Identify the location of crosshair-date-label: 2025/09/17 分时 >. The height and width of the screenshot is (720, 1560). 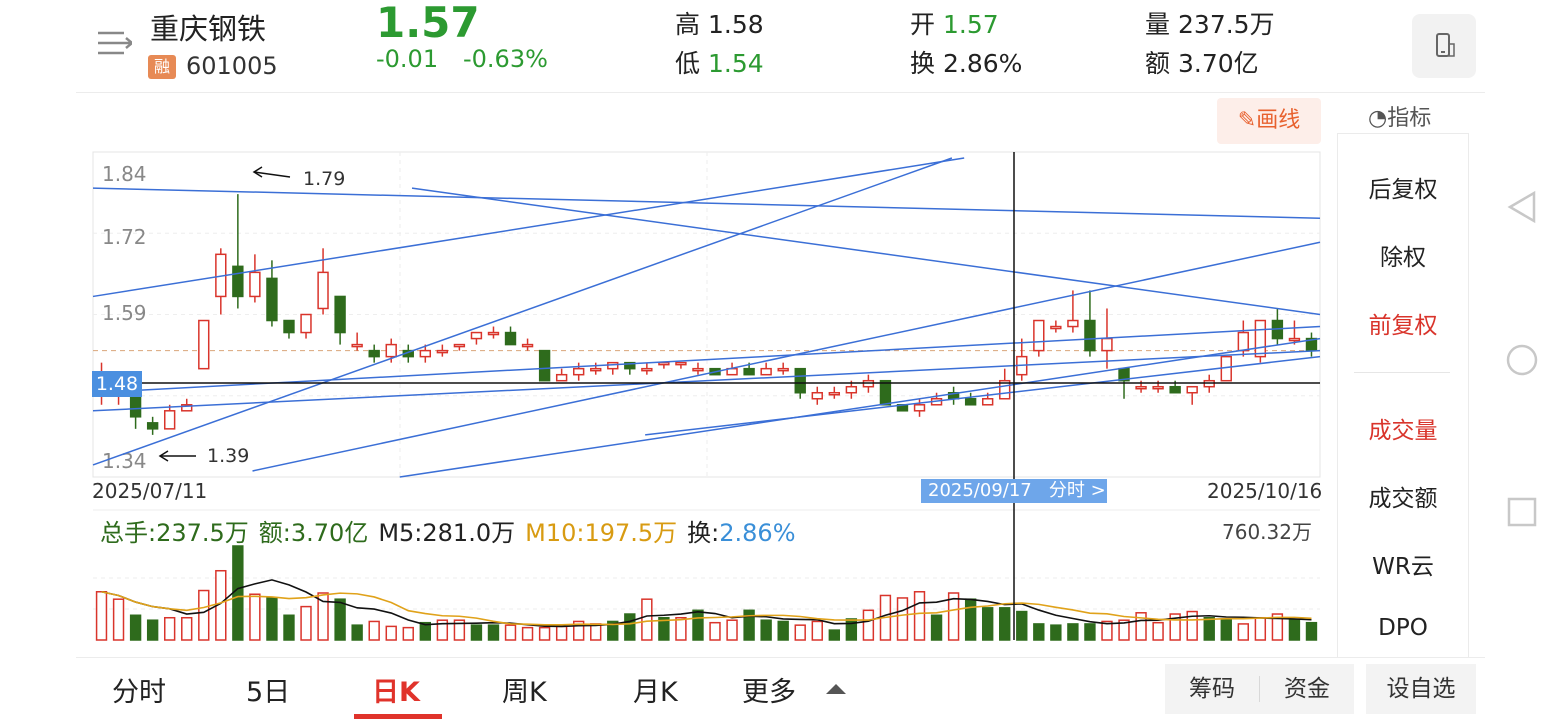
(1014, 491).